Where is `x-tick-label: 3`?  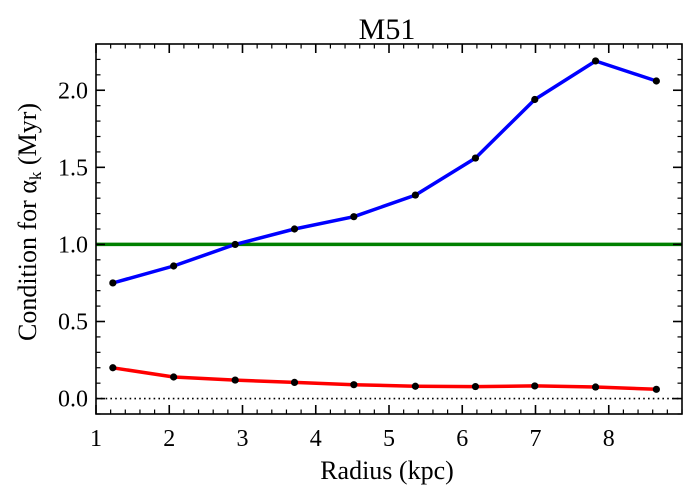
x-tick-label: 3 is located at coordinates (243, 439).